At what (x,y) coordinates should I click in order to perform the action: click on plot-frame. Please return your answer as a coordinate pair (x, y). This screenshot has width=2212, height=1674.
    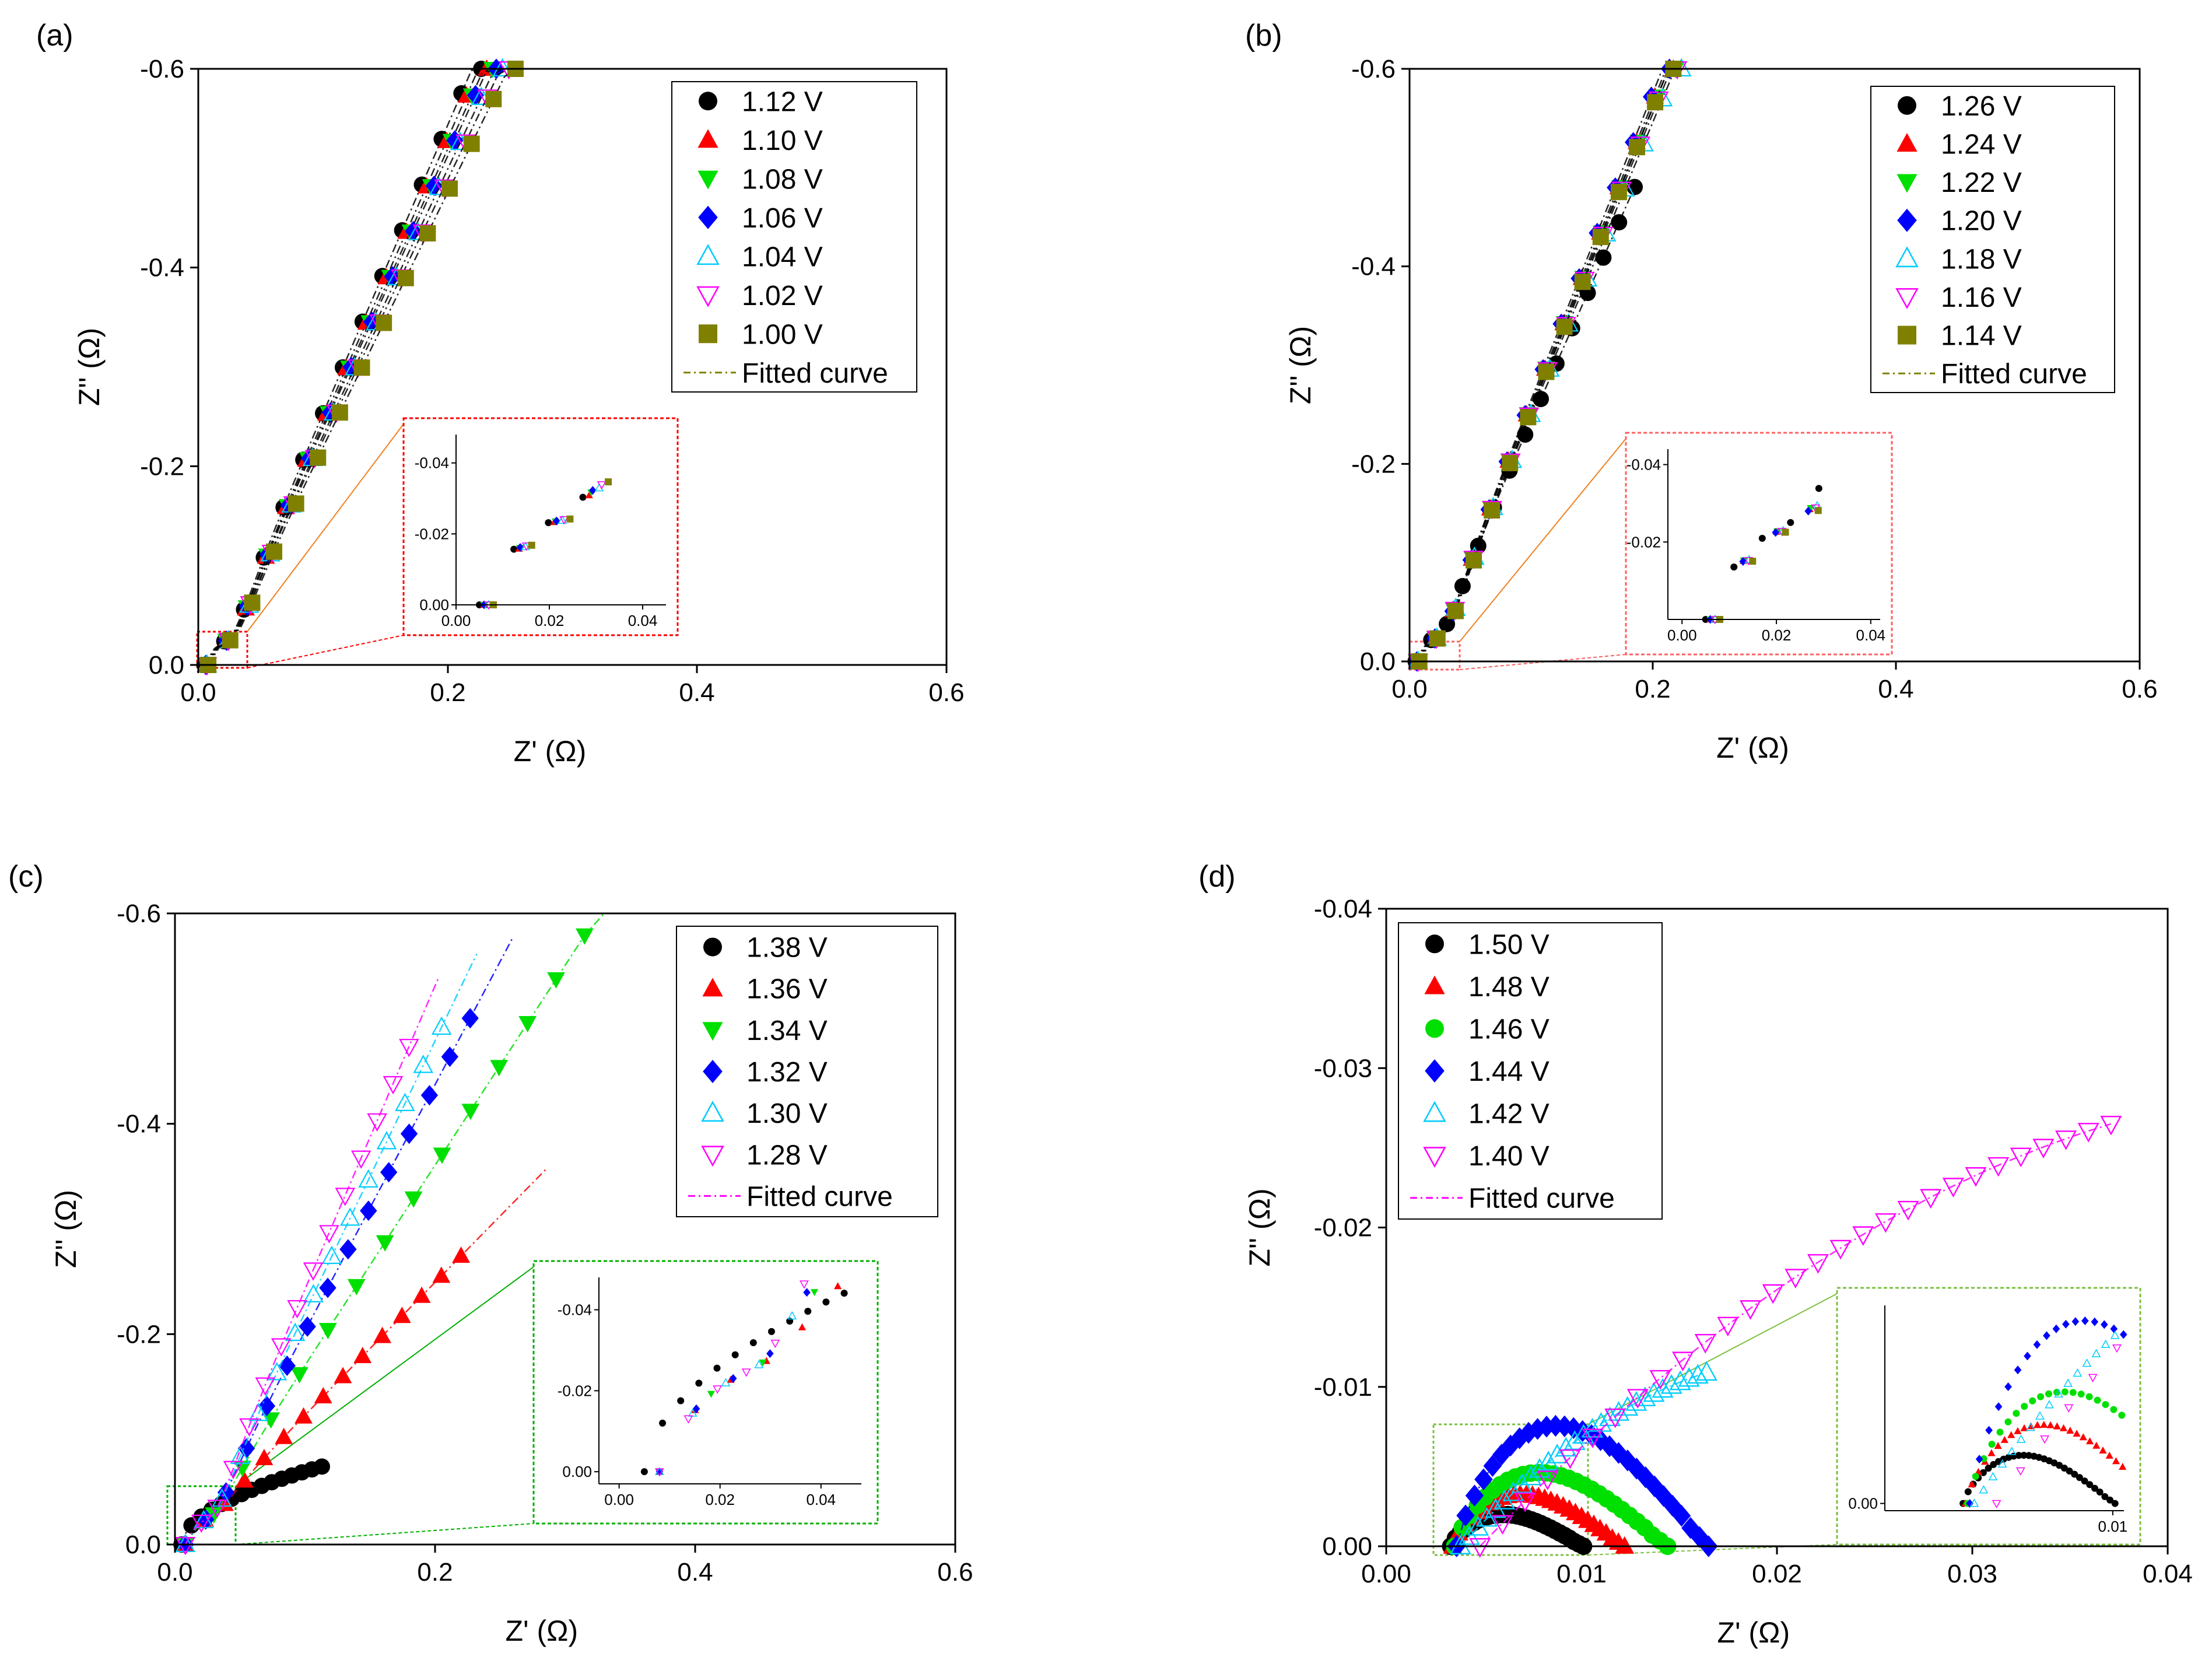
    Looking at the image, I should click on (1775, 366).